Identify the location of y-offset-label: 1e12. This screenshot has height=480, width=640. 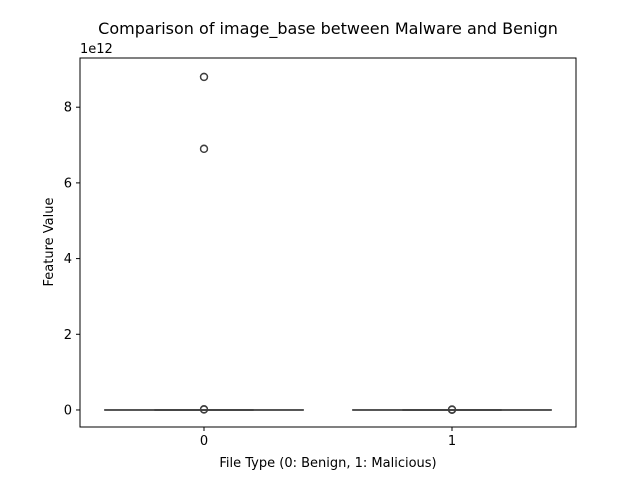
(96, 49).